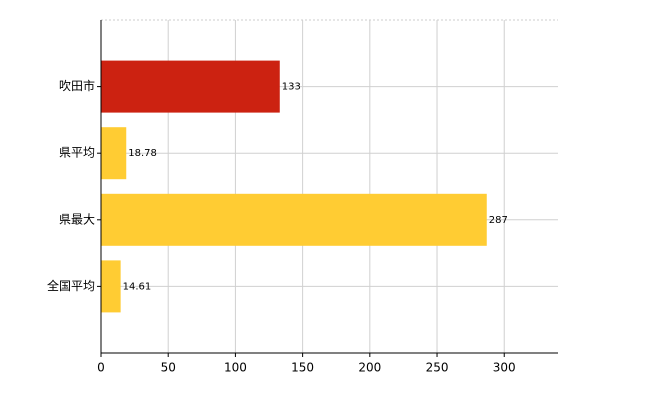  I want to click on data-label: 287, so click(498, 220).